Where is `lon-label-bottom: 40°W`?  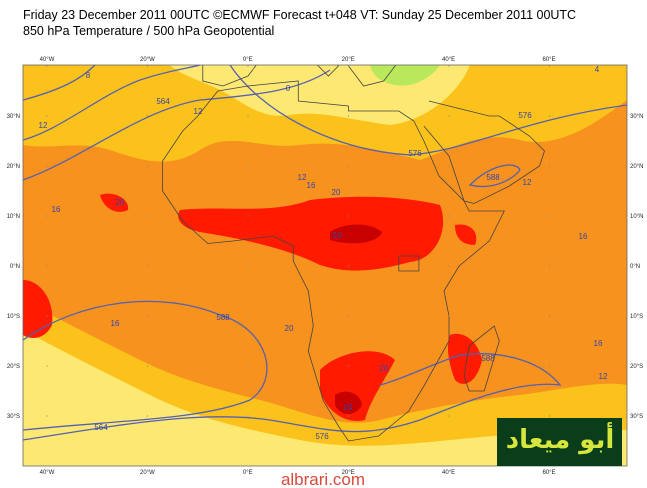 lon-label-bottom: 40°W is located at coordinates (47, 473).